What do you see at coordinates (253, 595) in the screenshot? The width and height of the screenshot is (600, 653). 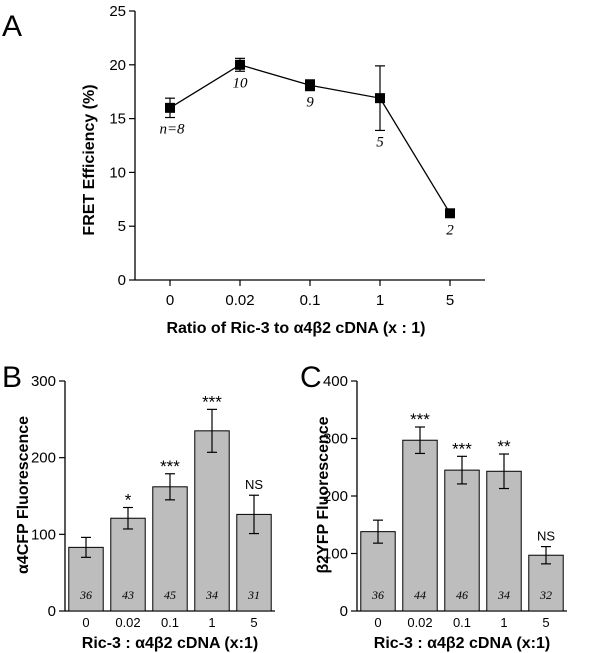 I see `sample-size-label: 31` at bounding box center [253, 595].